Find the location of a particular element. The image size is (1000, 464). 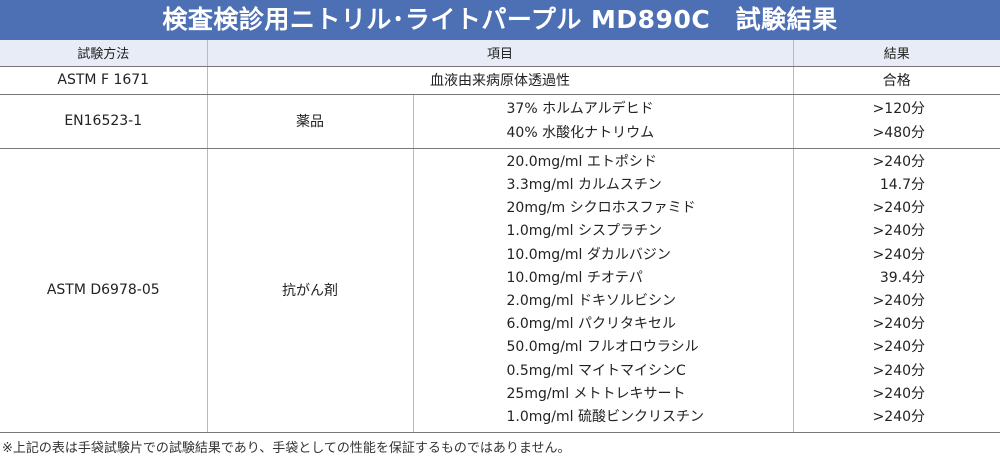

test-substance: 2.0mg/ml ドキソルビシン is located at coordinates (591, 301).